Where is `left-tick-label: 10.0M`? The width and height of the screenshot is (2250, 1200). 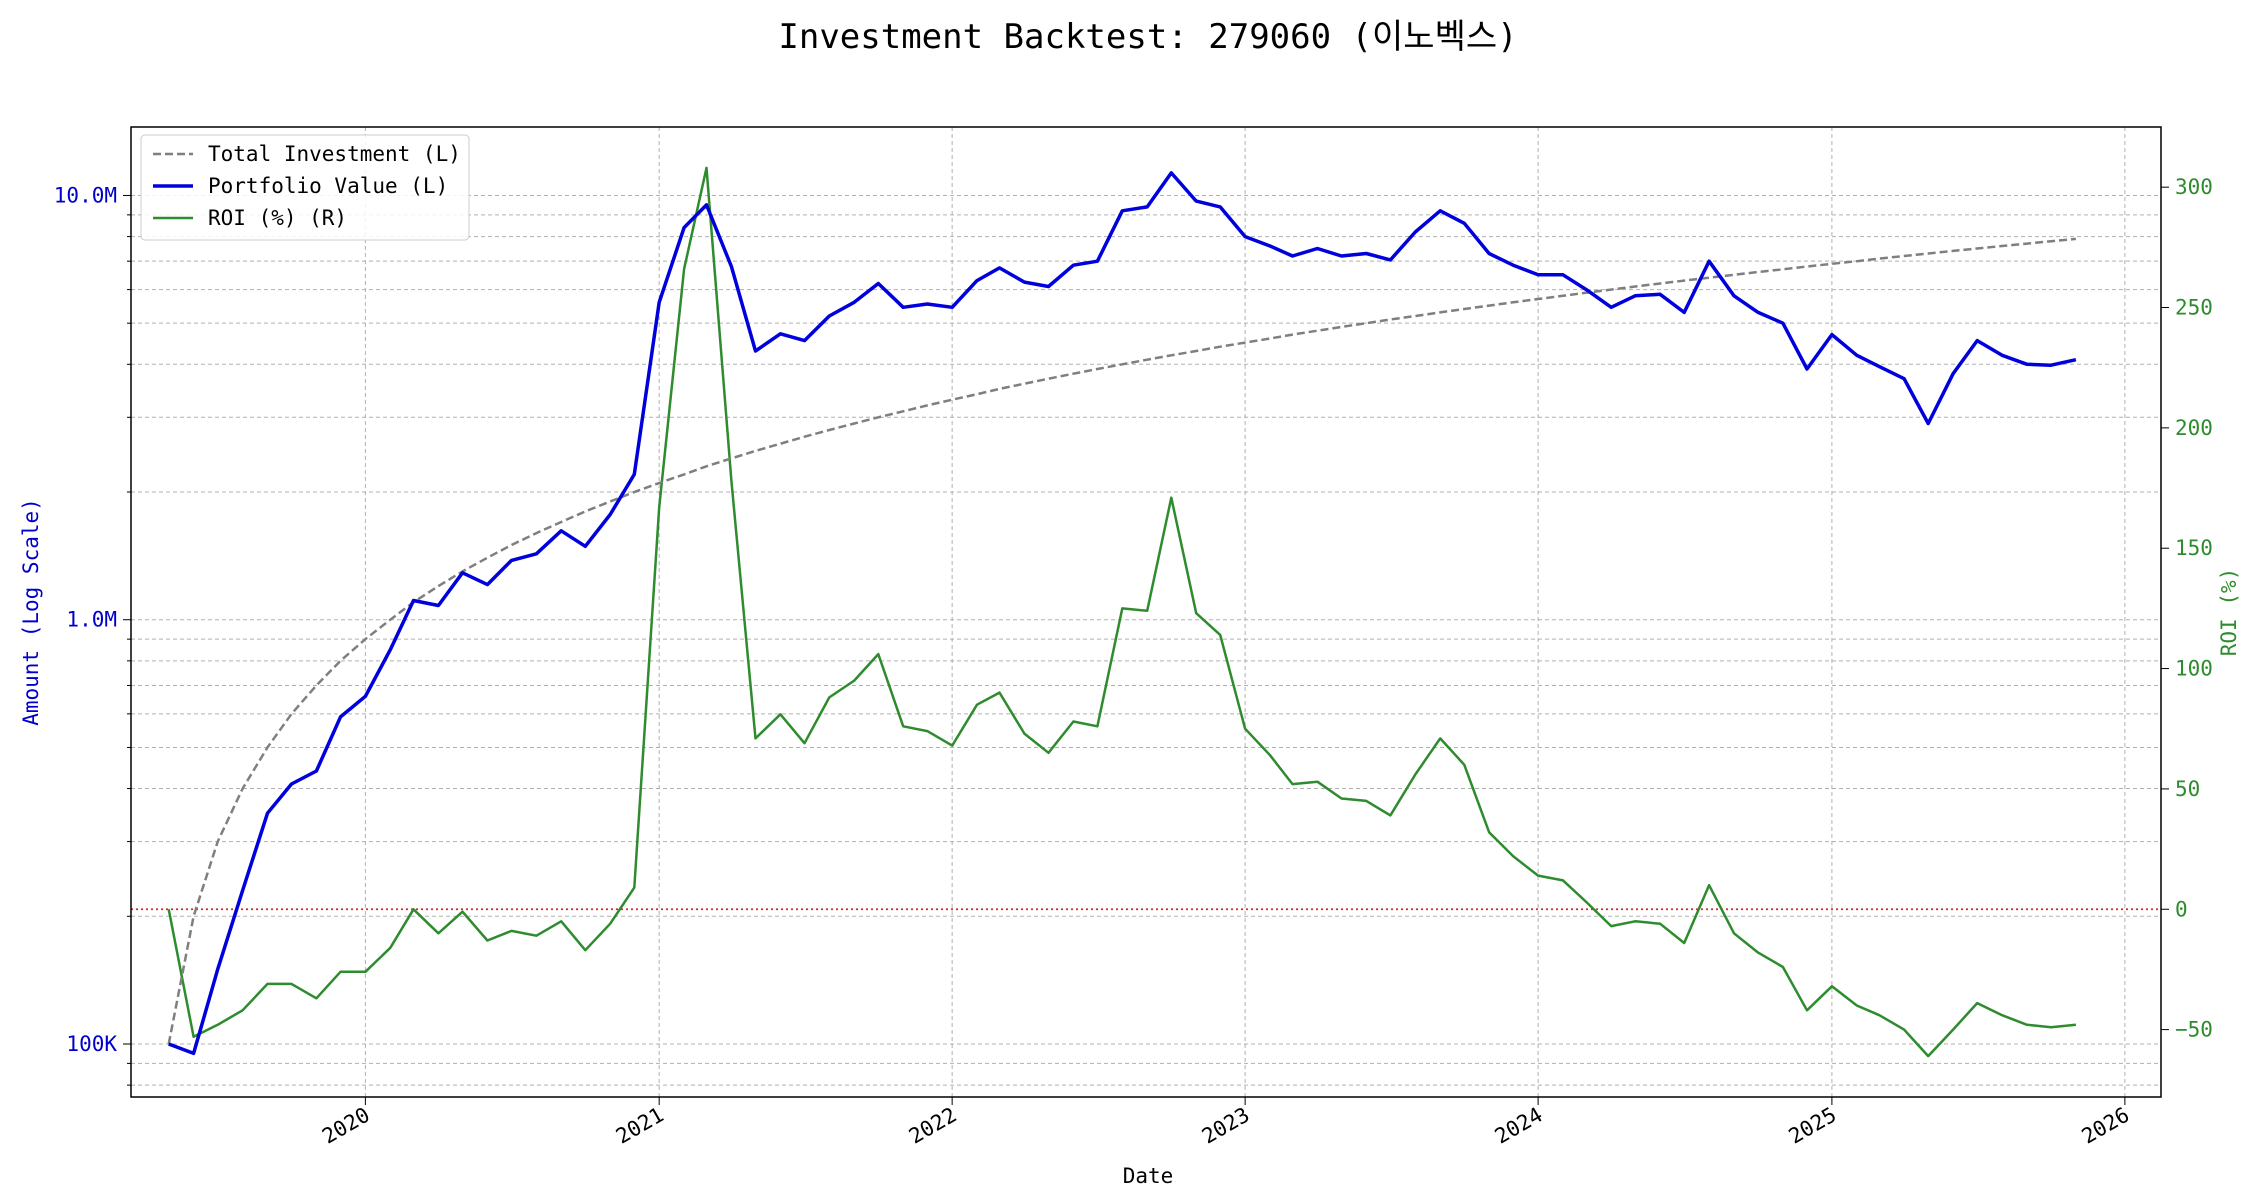 left-tick-label: 10.0M is located at coordinates (85, 195).